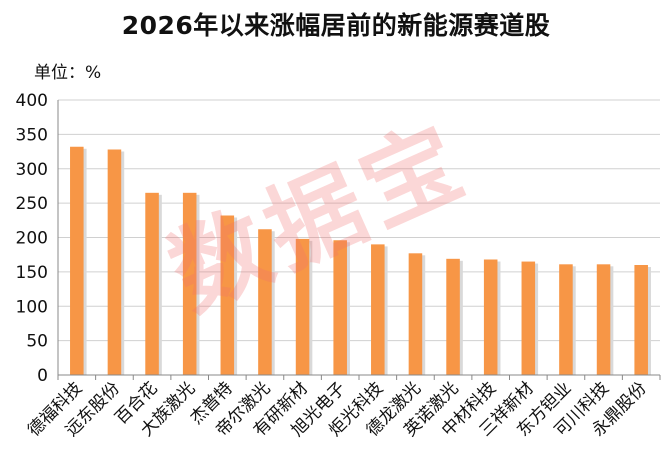 This screenshot has height=473, width=672. What do you see at coordinates (32, 204) in the screenshot?
I see `y-tick-label: 250` at bounding box center [32, 204].